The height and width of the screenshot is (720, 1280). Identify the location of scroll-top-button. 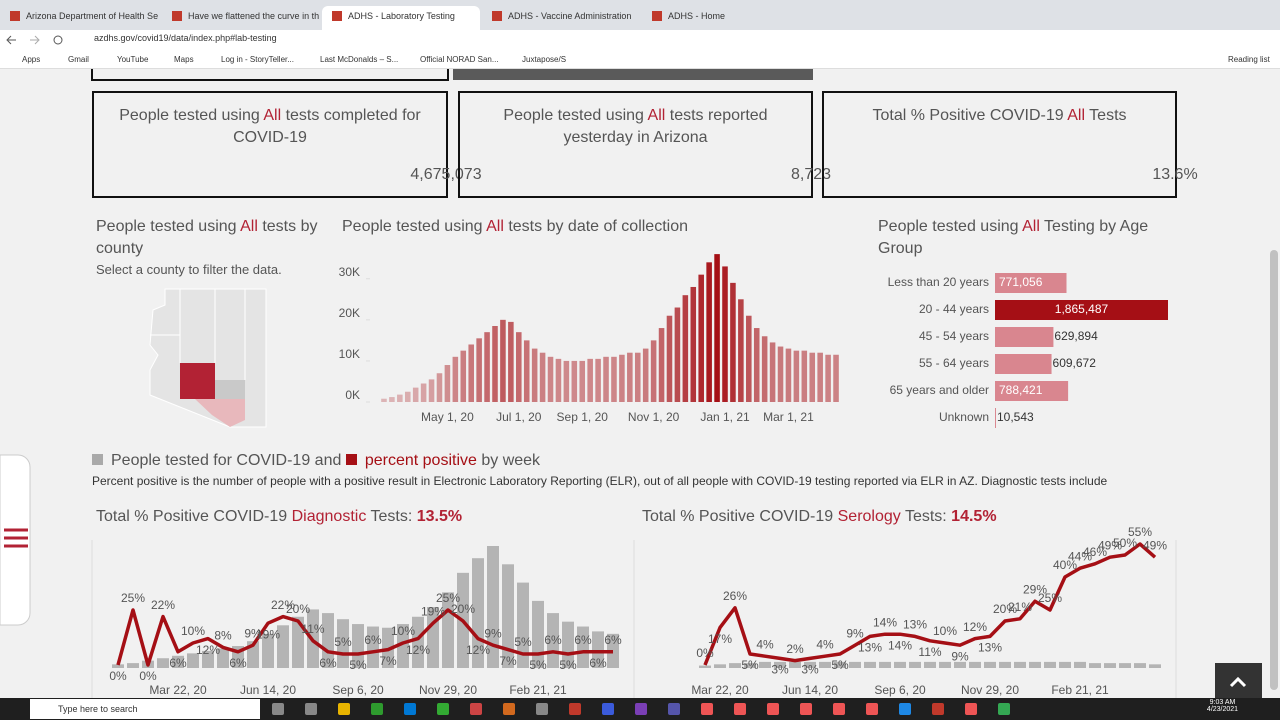
(1238, 683).